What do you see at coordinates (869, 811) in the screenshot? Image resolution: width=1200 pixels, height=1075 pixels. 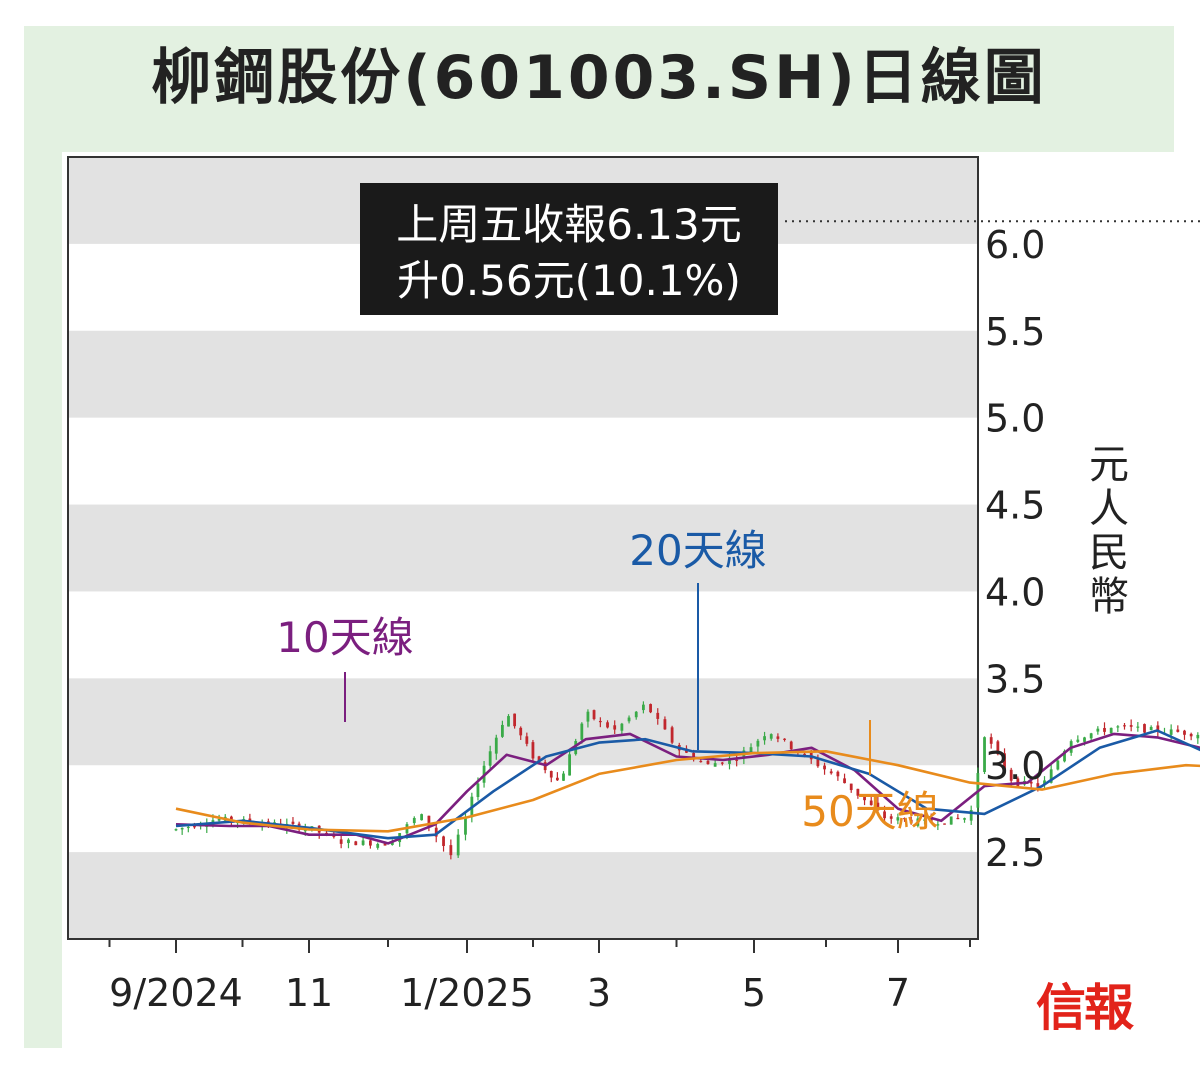 I see `series-label-3: 50天線` at bounding box center [869, 811].